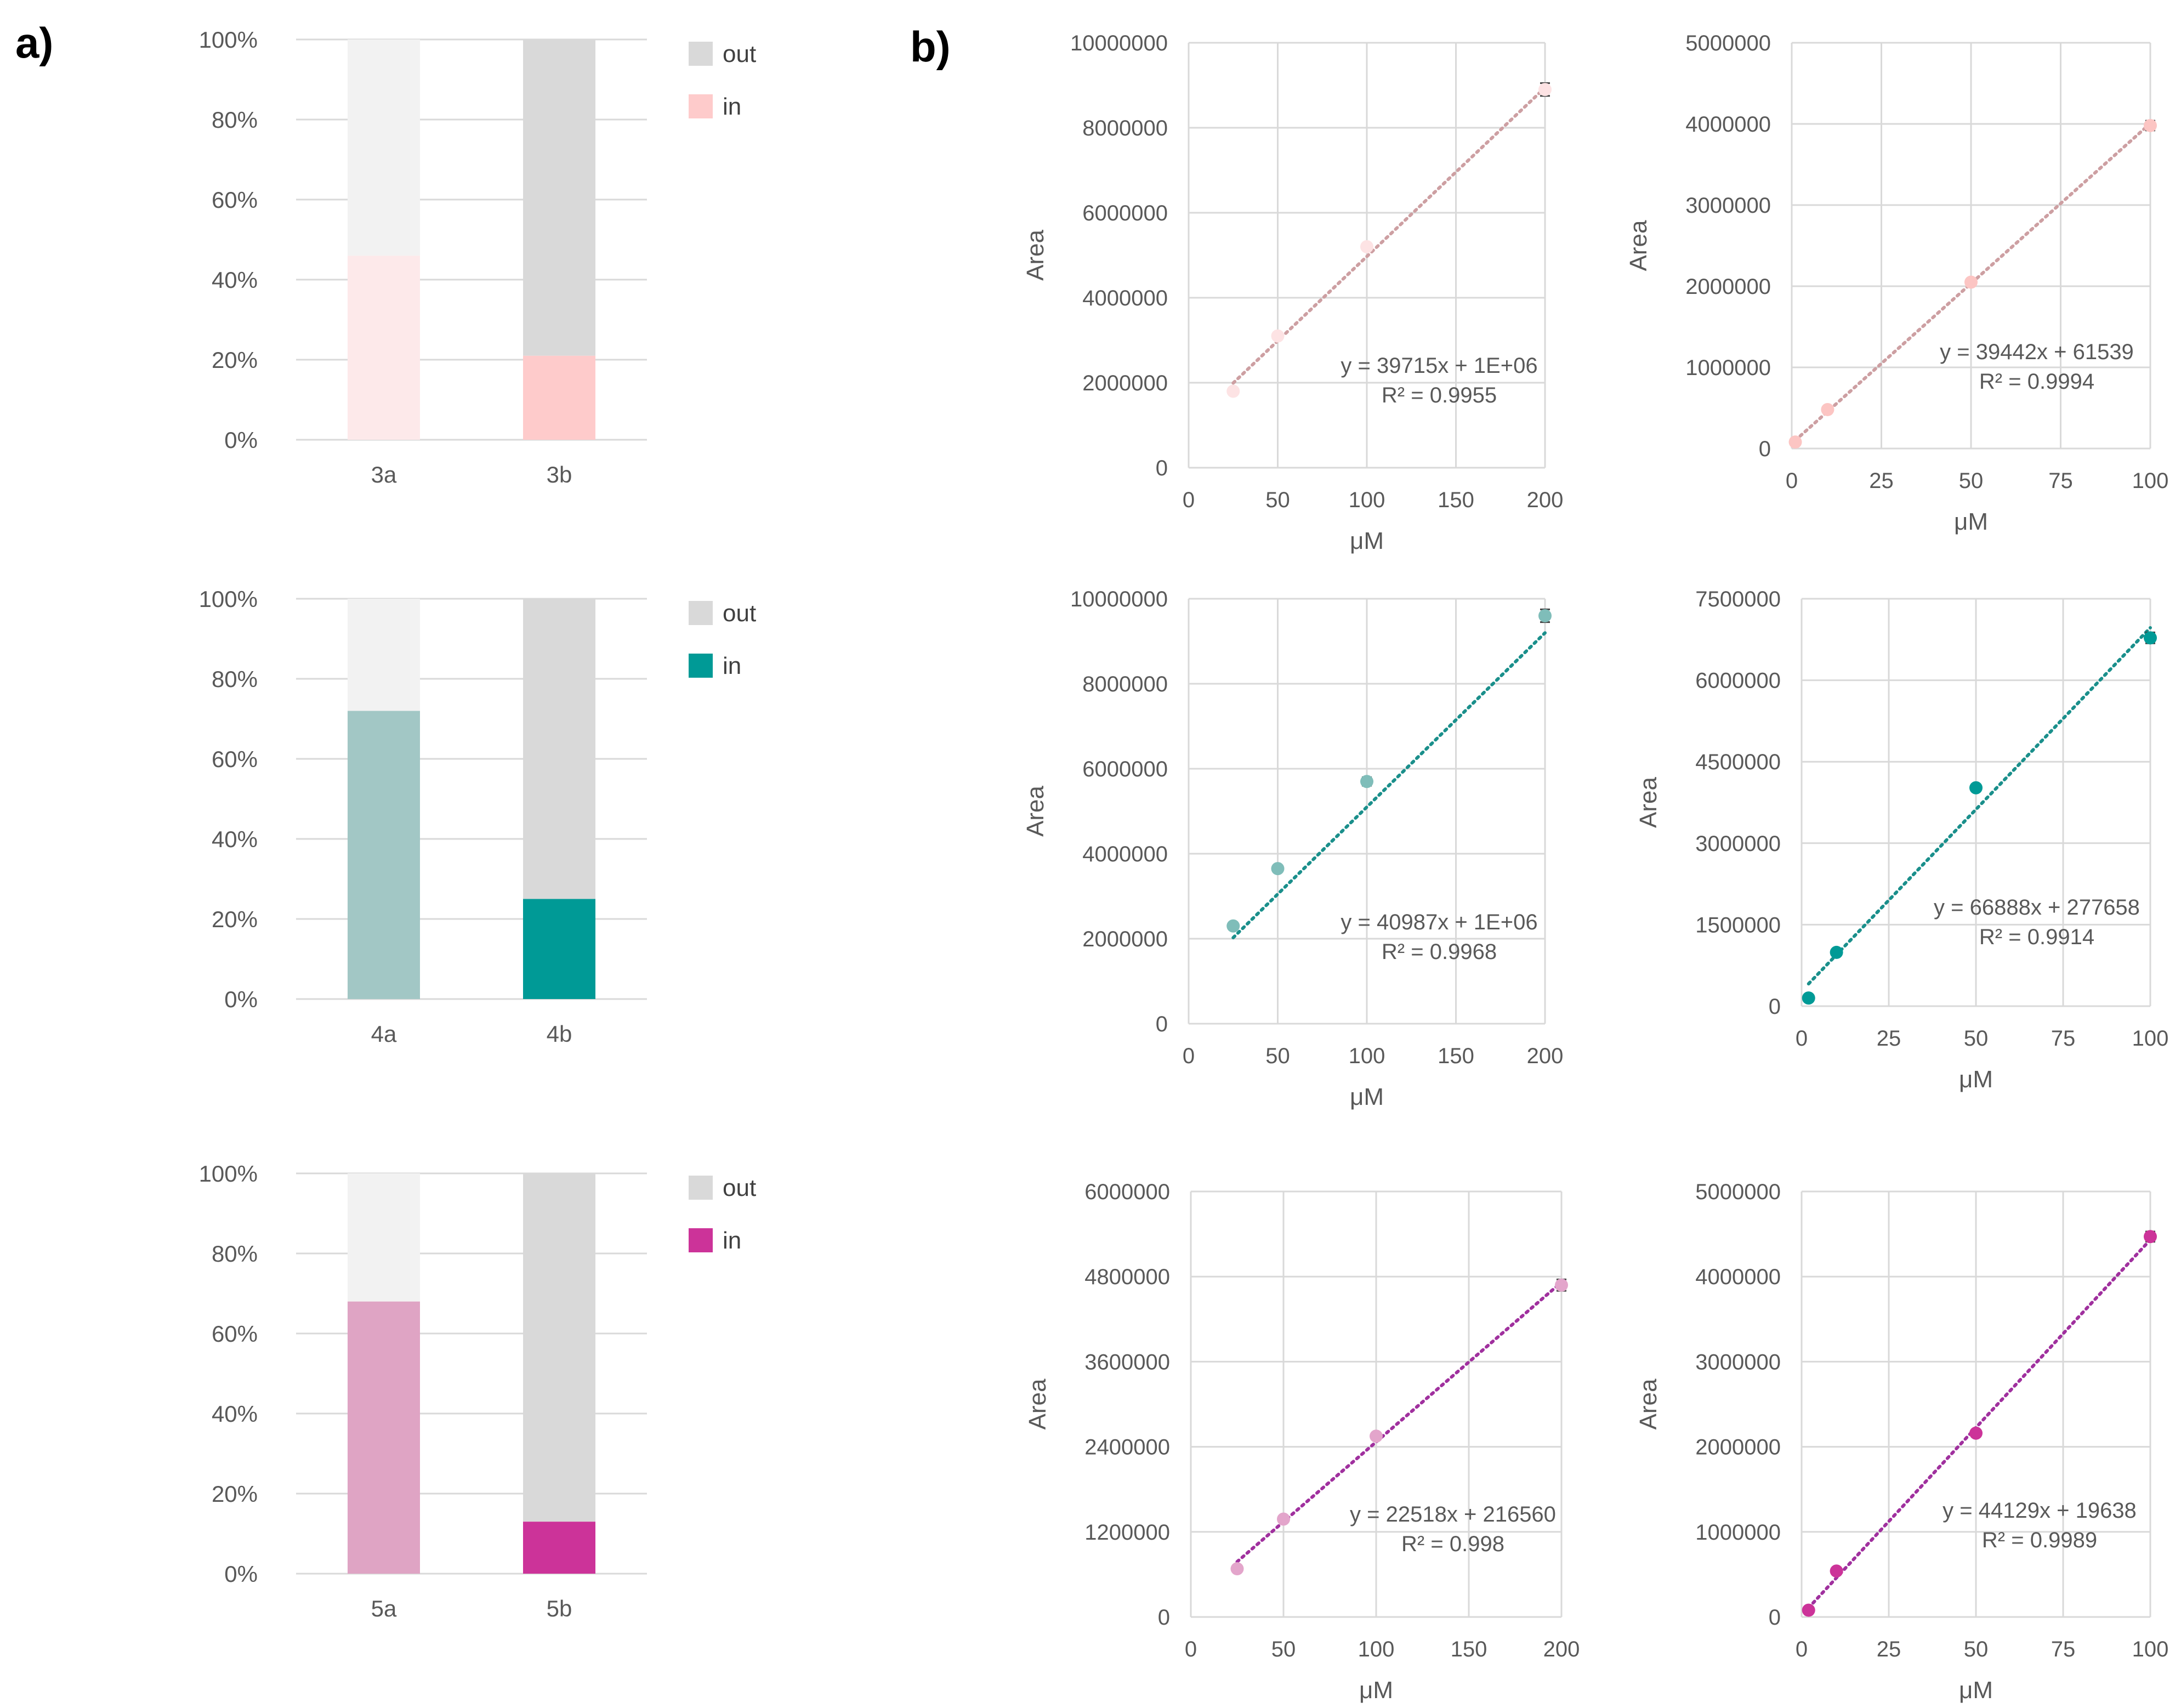 The height and width of the screenshot is (1708, 2181). What do you see at coordinates (1127, 1448) in the screenshot?
I see `y-tick-label: 2400000` at bounding box center [1127, 1448].